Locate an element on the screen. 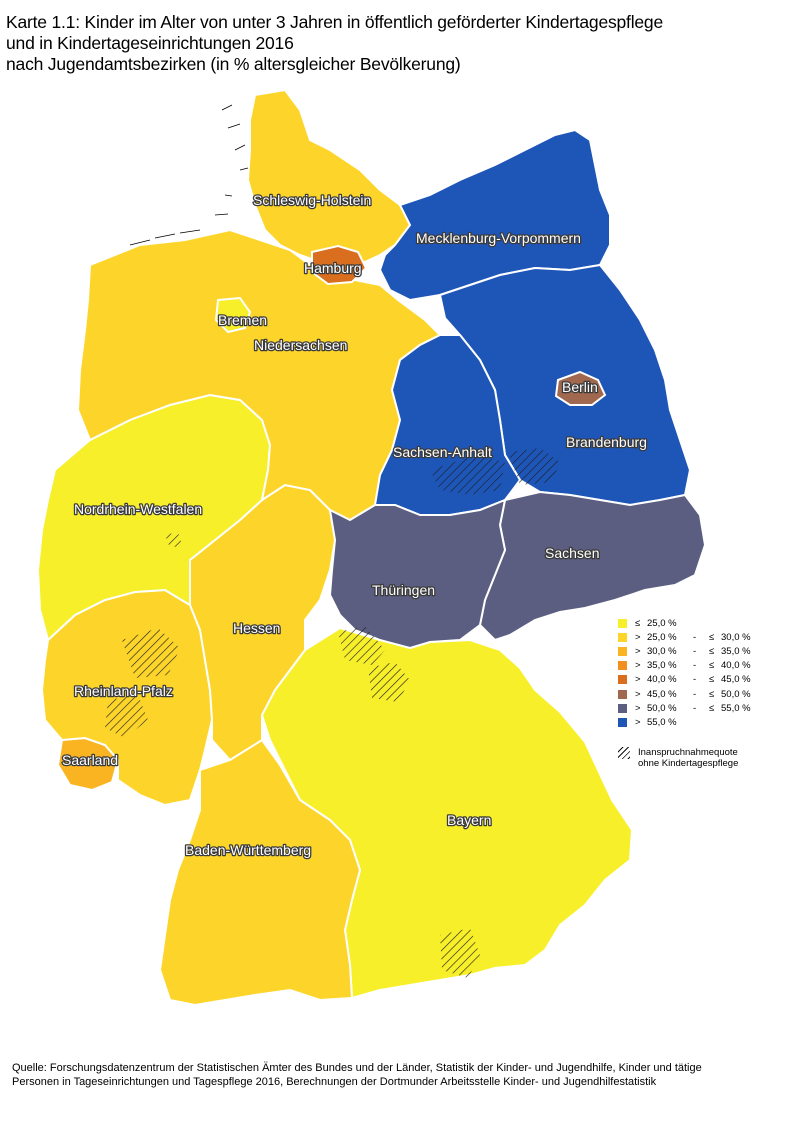 The height and width of the screenshot is (1122, 793). label-sachsen: Sachsen is located at coordinates (572, 553).